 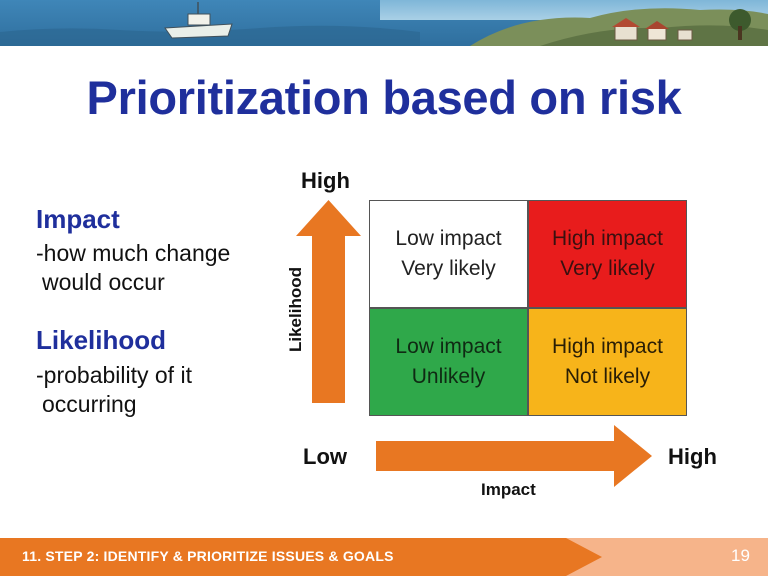 What do you see at coordinates (101, 340) in the screenshot?
I see `likelihood-heading: Likelihood` at bounding box center [101, 340].